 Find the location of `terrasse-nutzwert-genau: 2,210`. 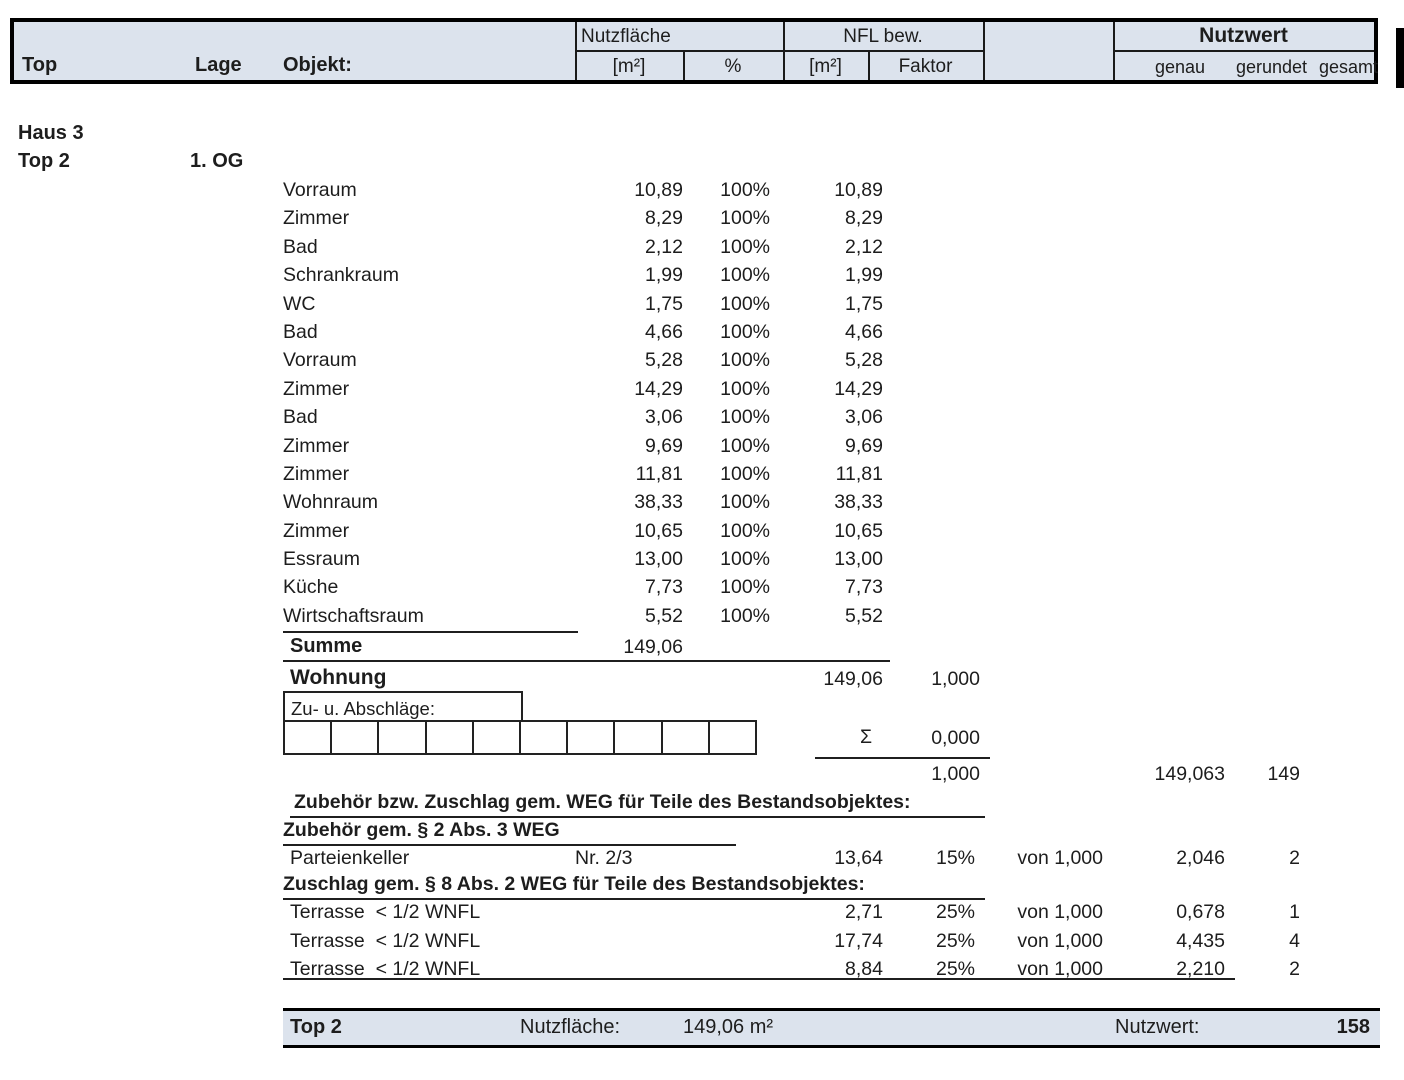

terrasse-nutzwert-genau: 2,210 is located at coordinates (1200, 969).